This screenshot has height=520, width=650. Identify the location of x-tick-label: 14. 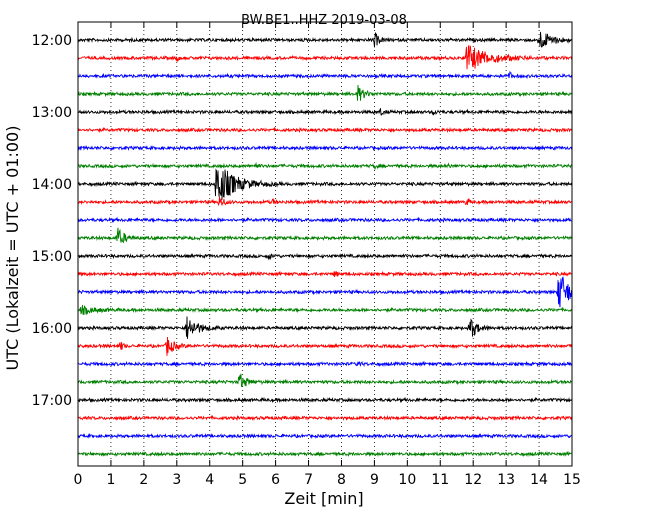
(539, 480).